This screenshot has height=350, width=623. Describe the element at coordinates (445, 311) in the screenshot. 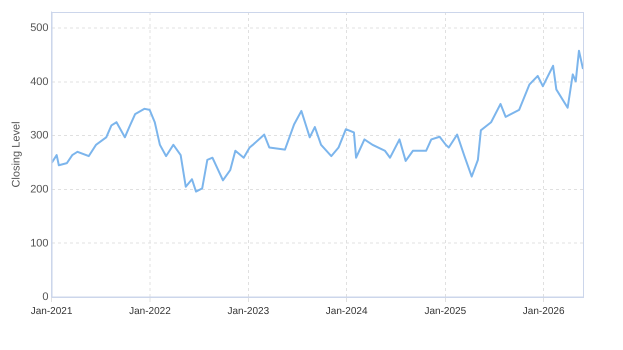

I see `x-tick-label: Jan-2025` at that location.